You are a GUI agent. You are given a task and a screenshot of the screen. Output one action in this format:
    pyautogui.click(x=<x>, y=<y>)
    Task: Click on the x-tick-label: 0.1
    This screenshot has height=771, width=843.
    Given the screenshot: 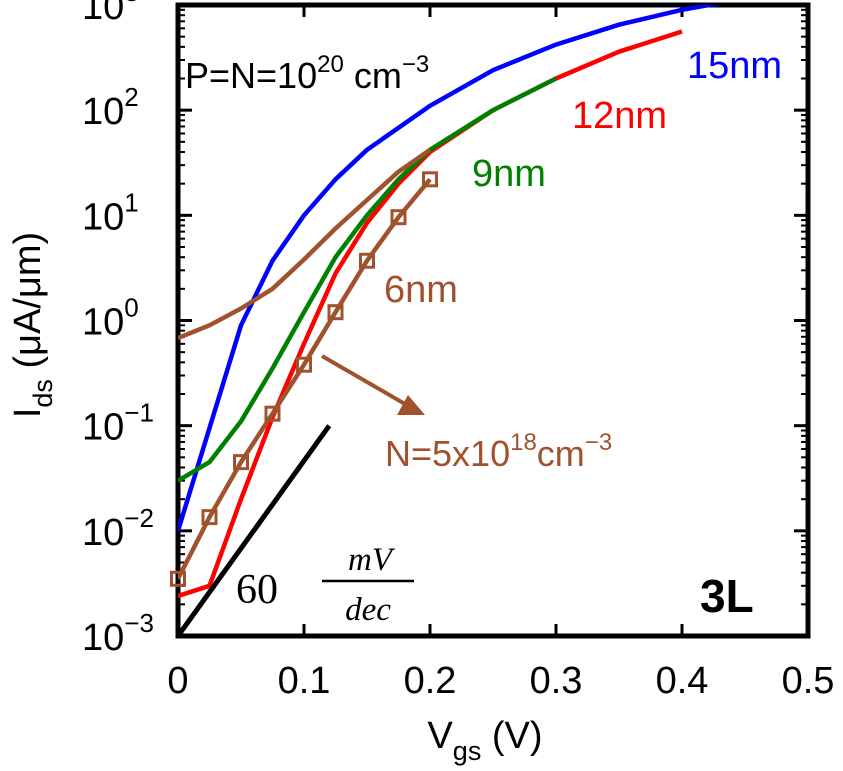 What is the action you would take?
    pyautogui.click(x=304, y=681)
    